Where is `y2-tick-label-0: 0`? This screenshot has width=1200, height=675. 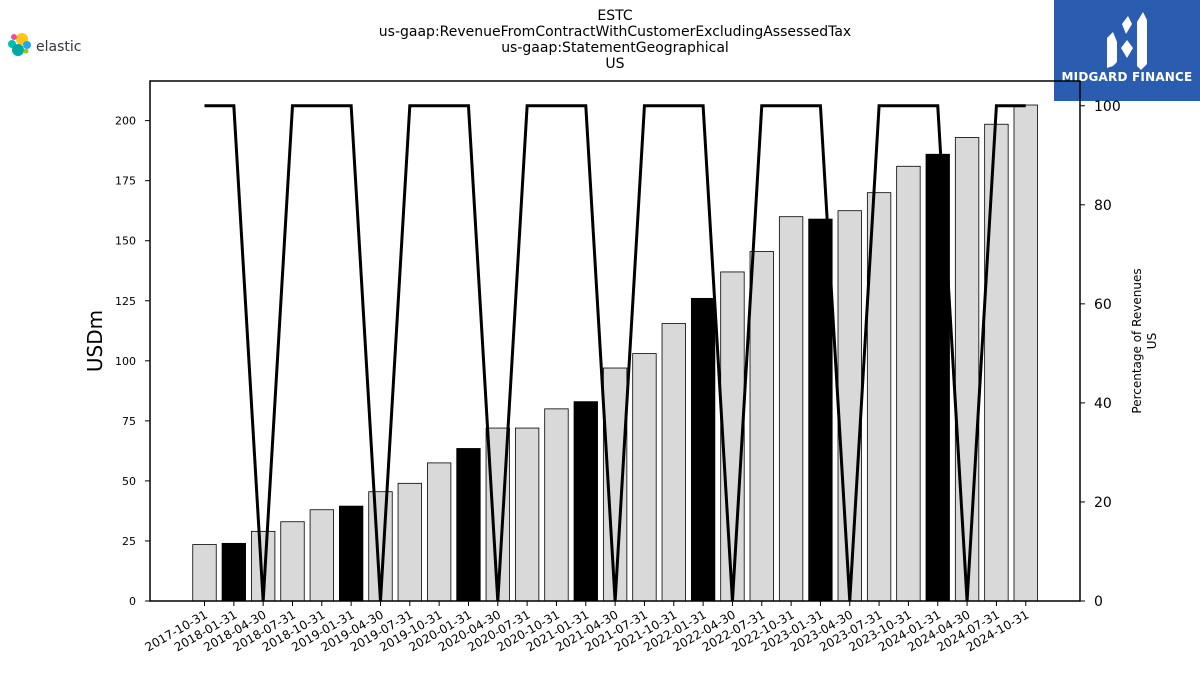 y2-tick-label-0: 0 is located at coordinates (1098, 602).